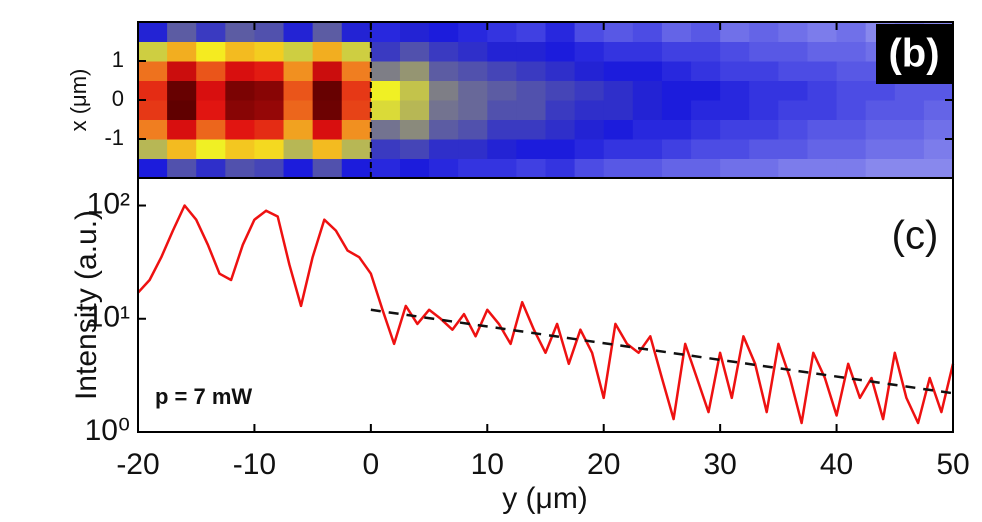 This screenshot has width=982, height=522. I want to click on x-tick-label: 40, so click(836, 464).